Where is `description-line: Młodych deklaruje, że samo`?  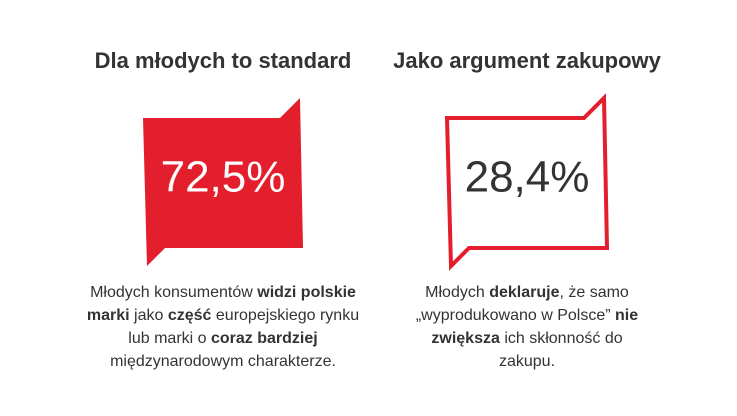 description-line: Młodych deklaruje, że samo is located at coordinates (527, 292).